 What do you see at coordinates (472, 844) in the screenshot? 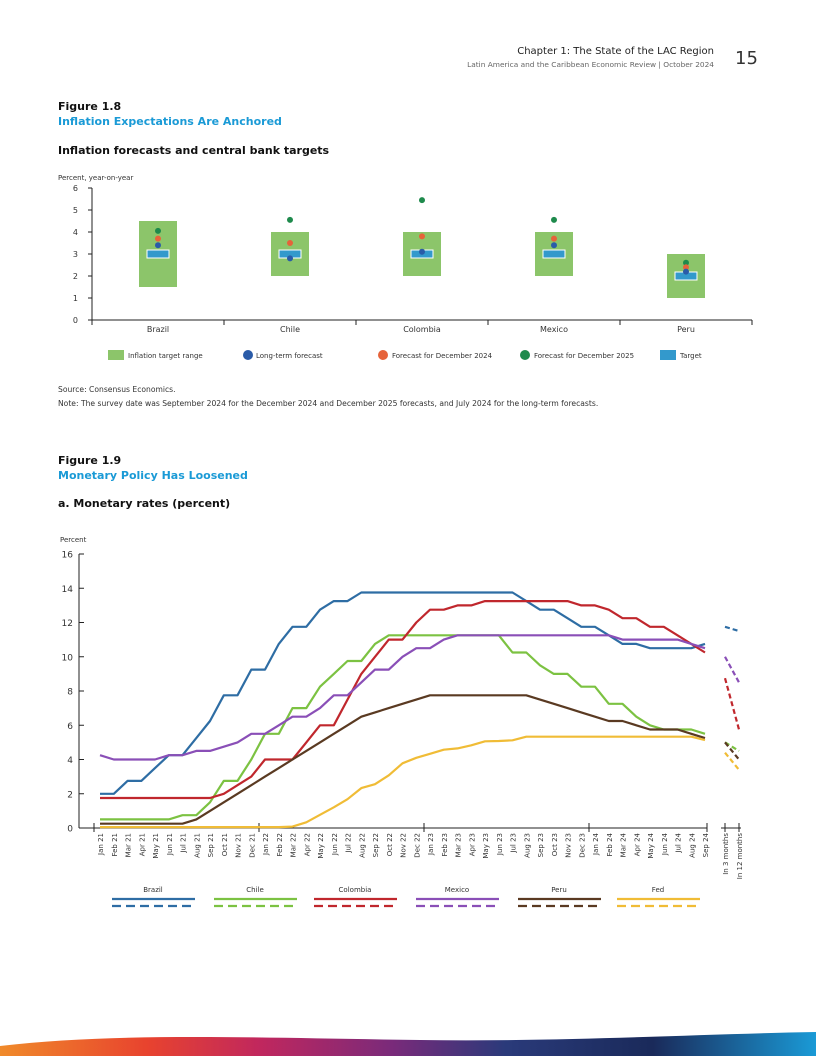
I see `x-tick-label: Apr 23` at bounding box center [472, 844].